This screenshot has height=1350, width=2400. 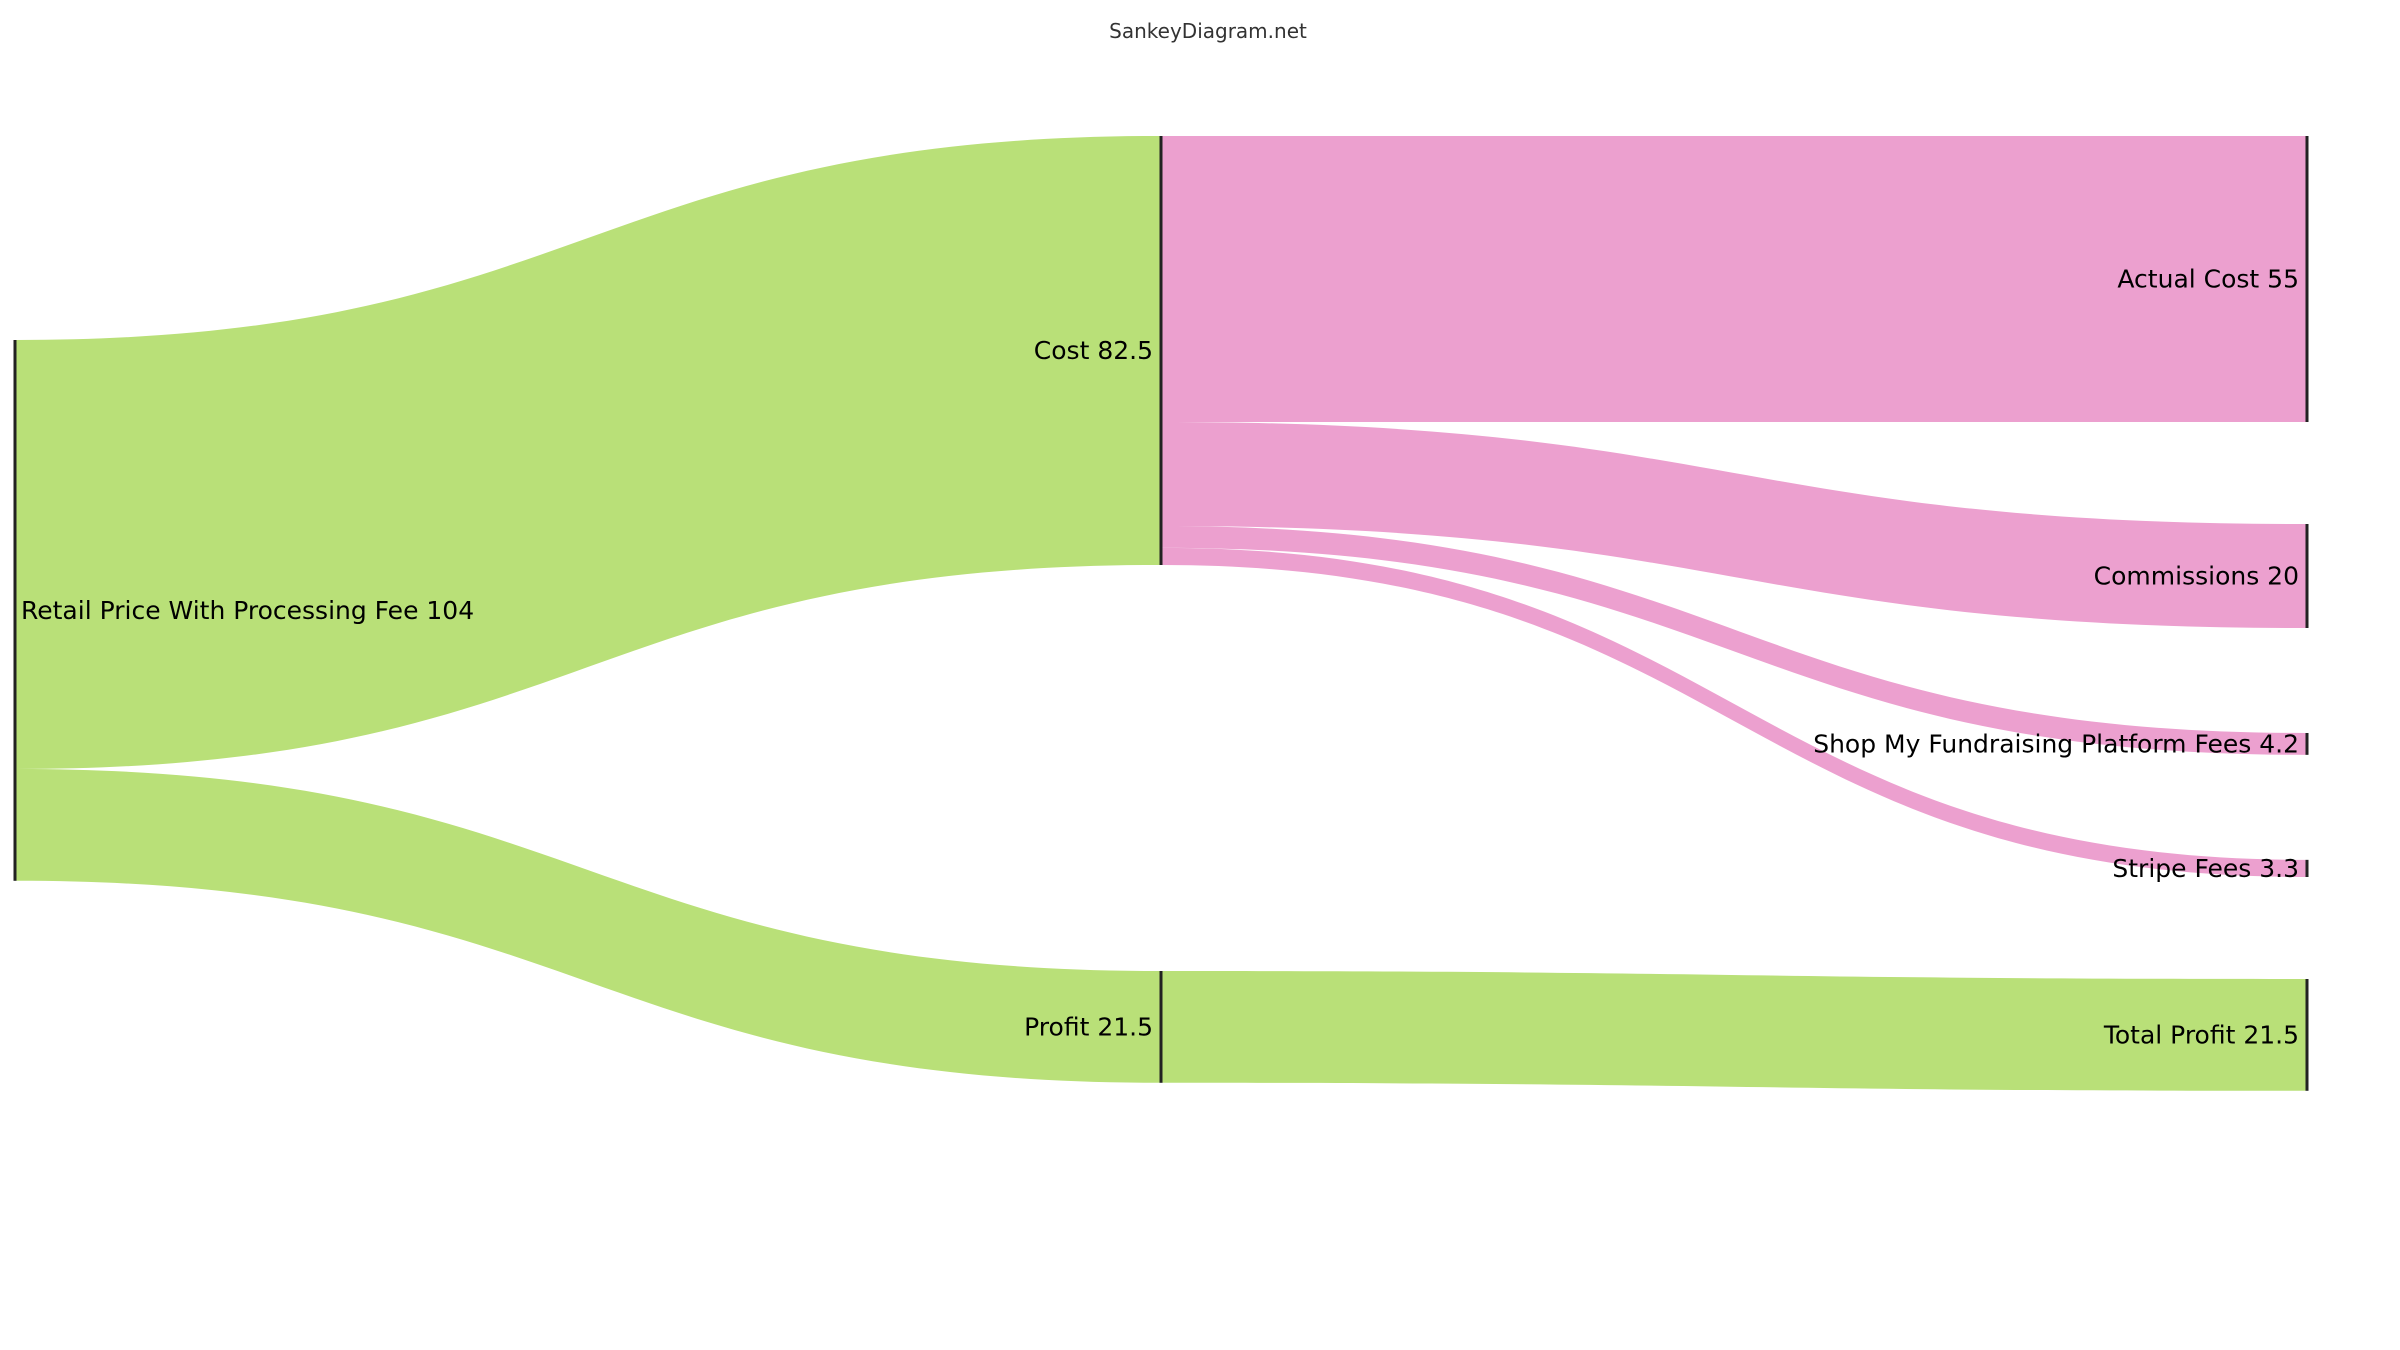 What do you see at coordinates (2307, 1035) in the screenshot?
I see `node-bar-total_profit` at bounding box center [2307, 1035].